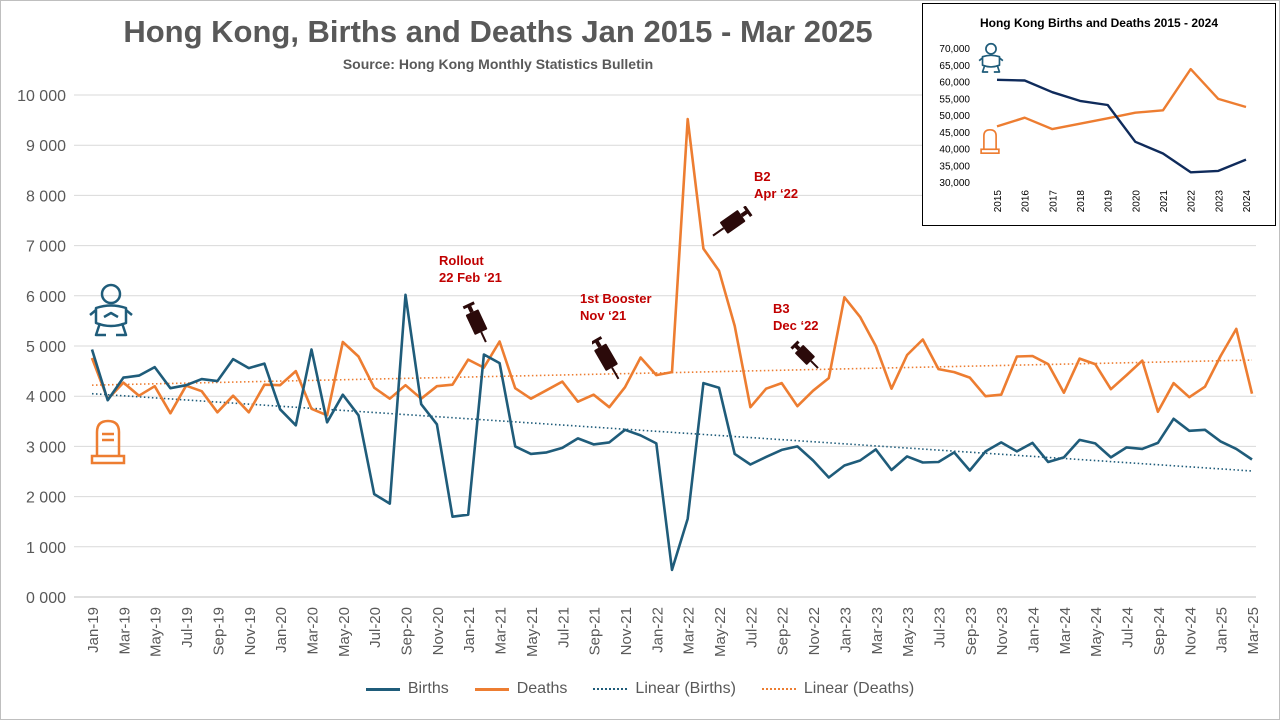 The height and width of the screenshot is (720, 1280). What do you see at coordinates (776, 185) in the screenshot?
I see `annotation-b2: B2 Apr ‘22` at bounding box center [776, 185].